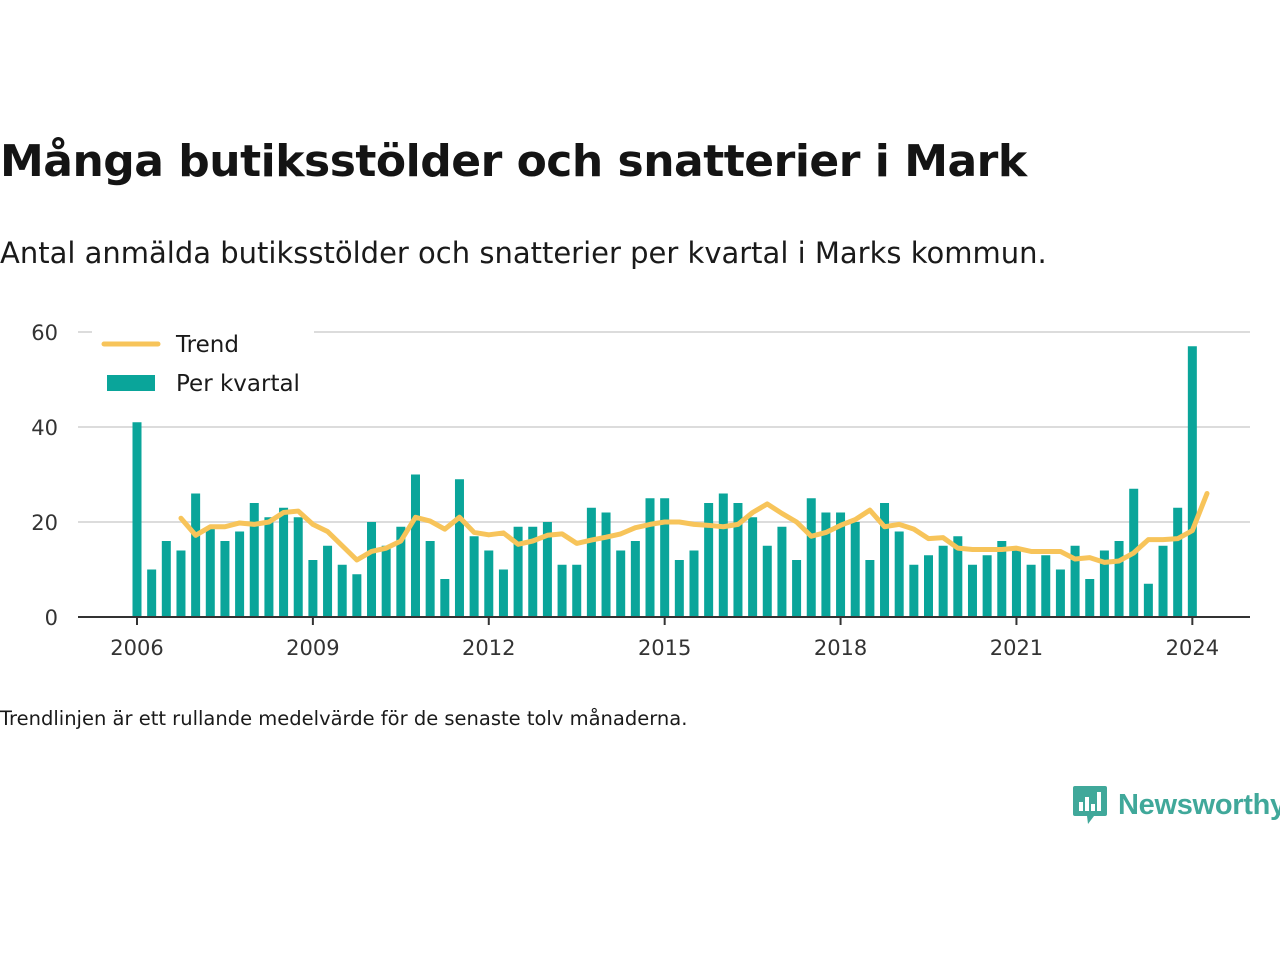 The image size is (1280, 960). Describe the element at coordinates (664, 648) in the screenshot. I see `x-tick-label-2015: 2015` at that location.